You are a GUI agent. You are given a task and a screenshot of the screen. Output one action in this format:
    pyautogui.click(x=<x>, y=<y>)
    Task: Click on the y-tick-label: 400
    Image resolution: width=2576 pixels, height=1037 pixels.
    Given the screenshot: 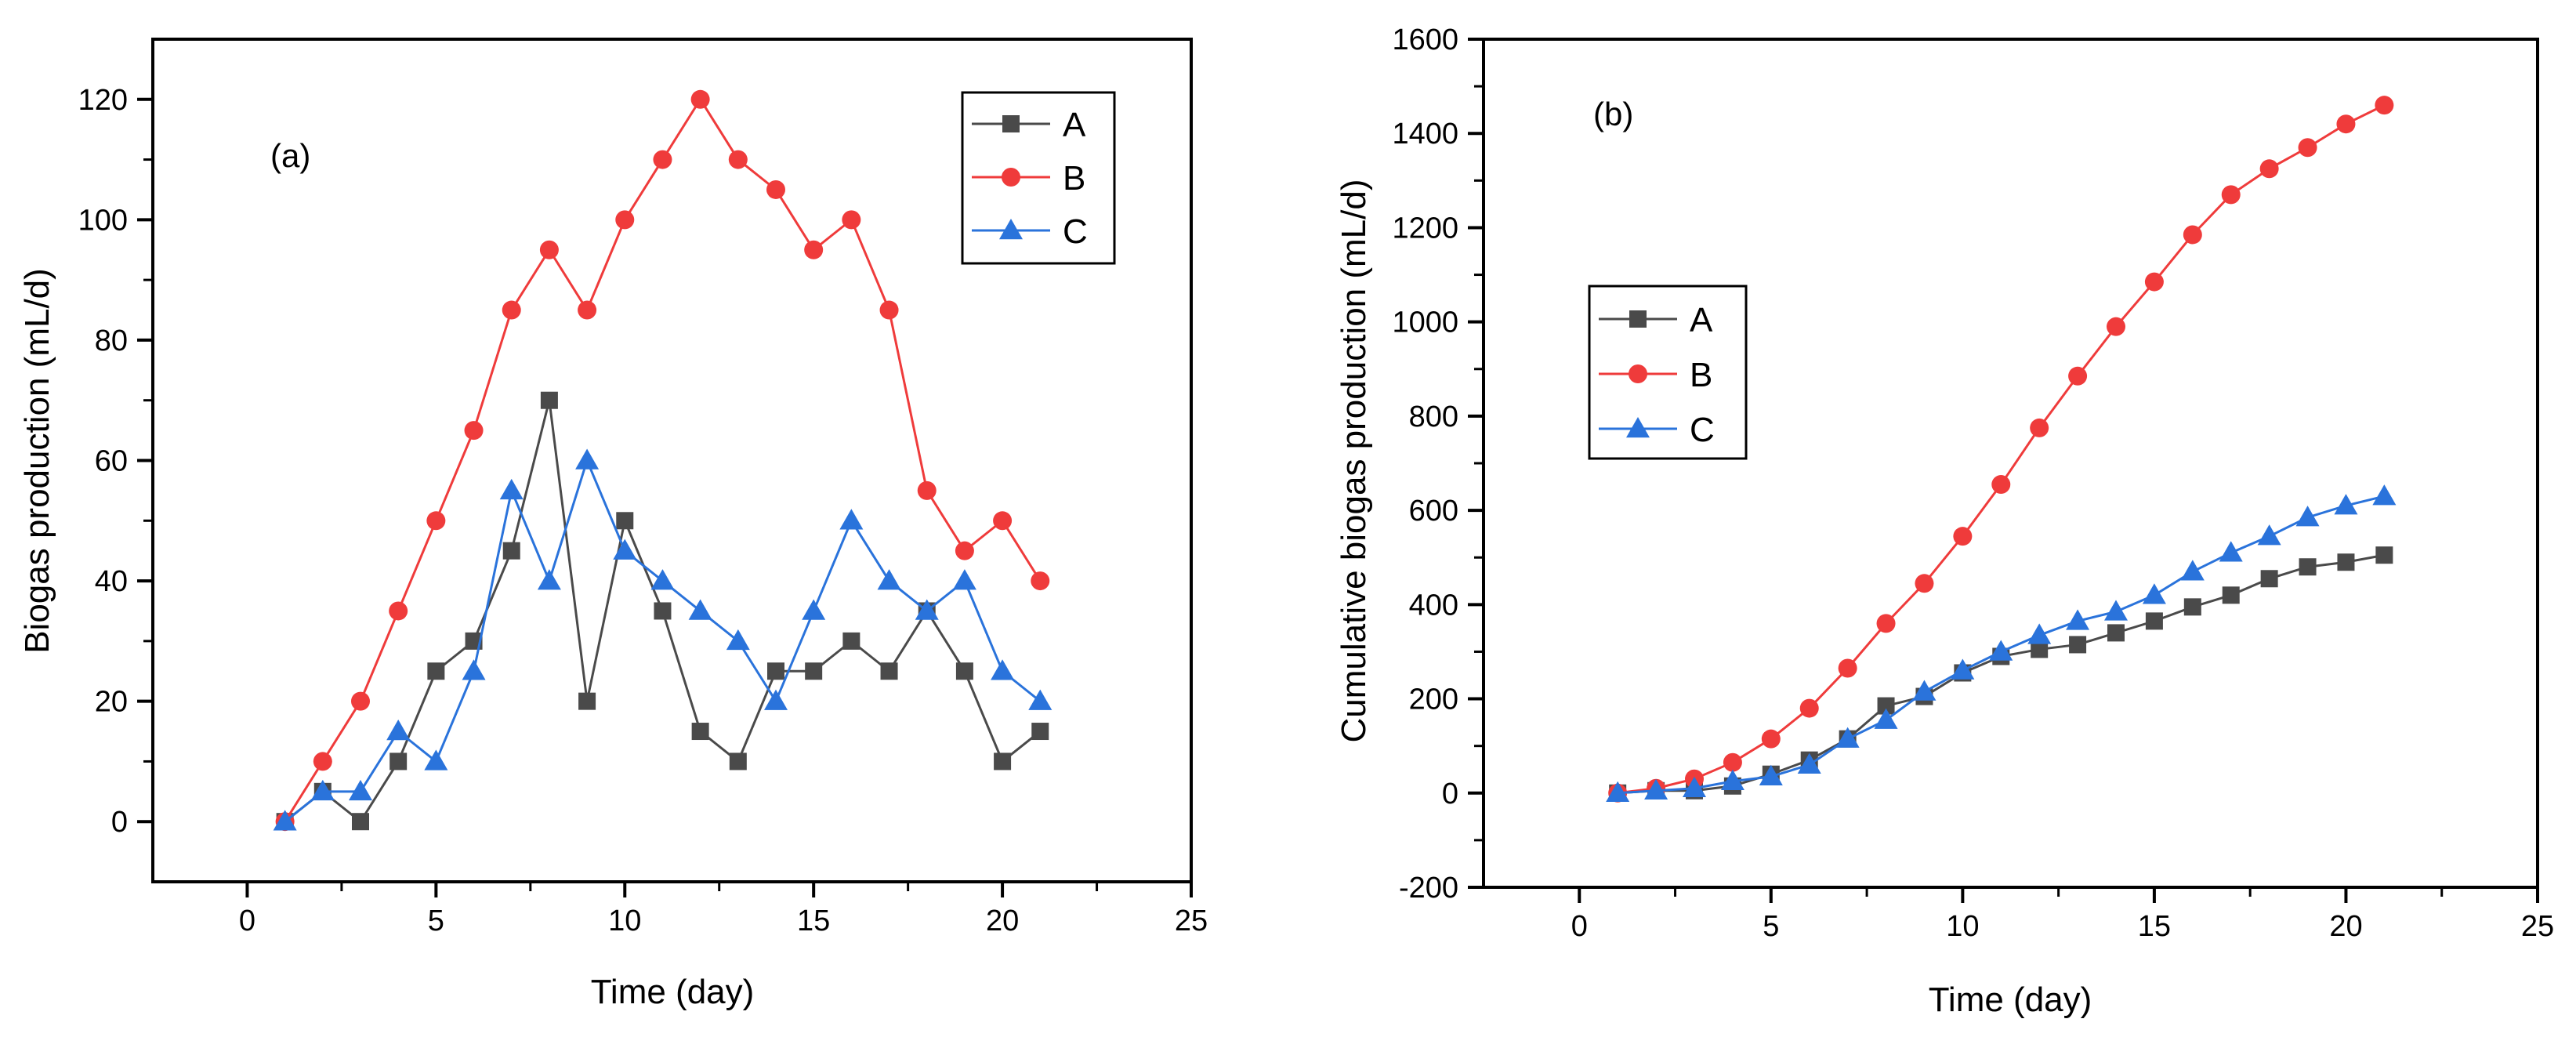 What is the action you would take?
    pyautogui.click(x=1433, y=605)
    